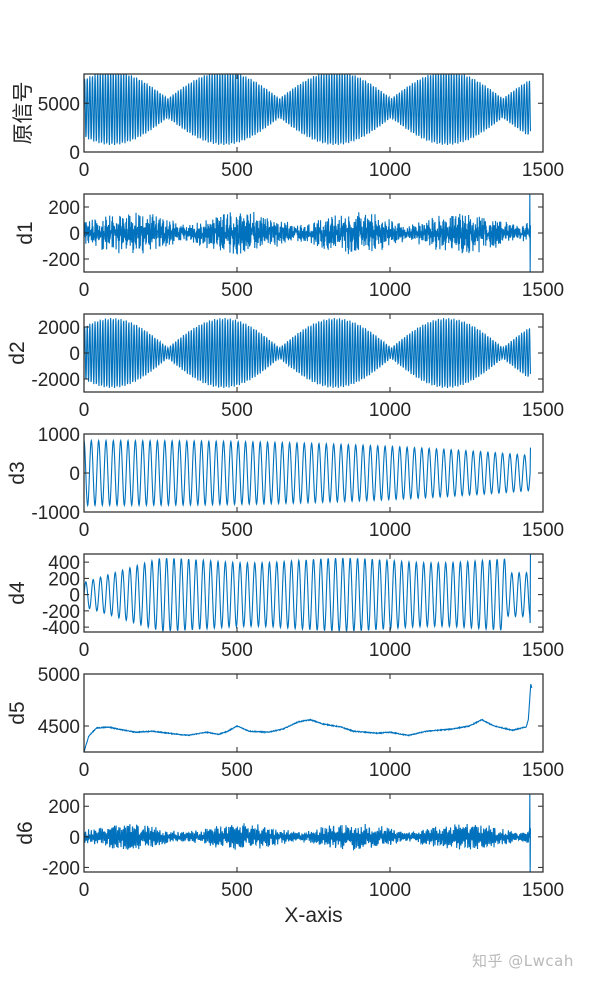 The height and width of the screenshot is (988, 600). Describe the element at coordinates (64, 563) in the screenshot. I see `y-tick-label: 400` at that location.